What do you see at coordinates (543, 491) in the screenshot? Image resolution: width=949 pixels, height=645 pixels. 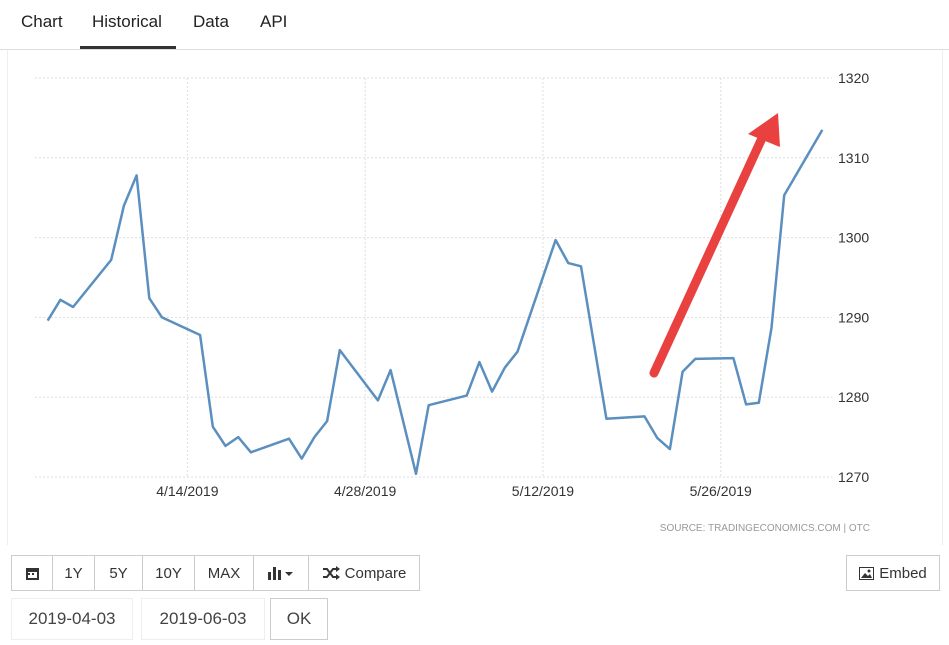 I see `x-tick-label: 5/12/2019` at bounding box center [543, 491].